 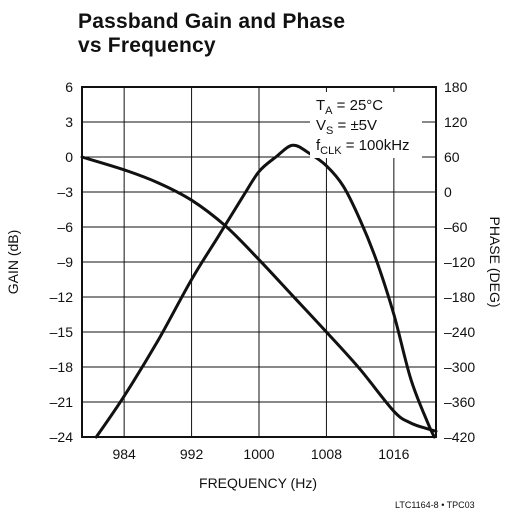 I want to click on gain-tick-label: –18, so click(x=62, y=367).